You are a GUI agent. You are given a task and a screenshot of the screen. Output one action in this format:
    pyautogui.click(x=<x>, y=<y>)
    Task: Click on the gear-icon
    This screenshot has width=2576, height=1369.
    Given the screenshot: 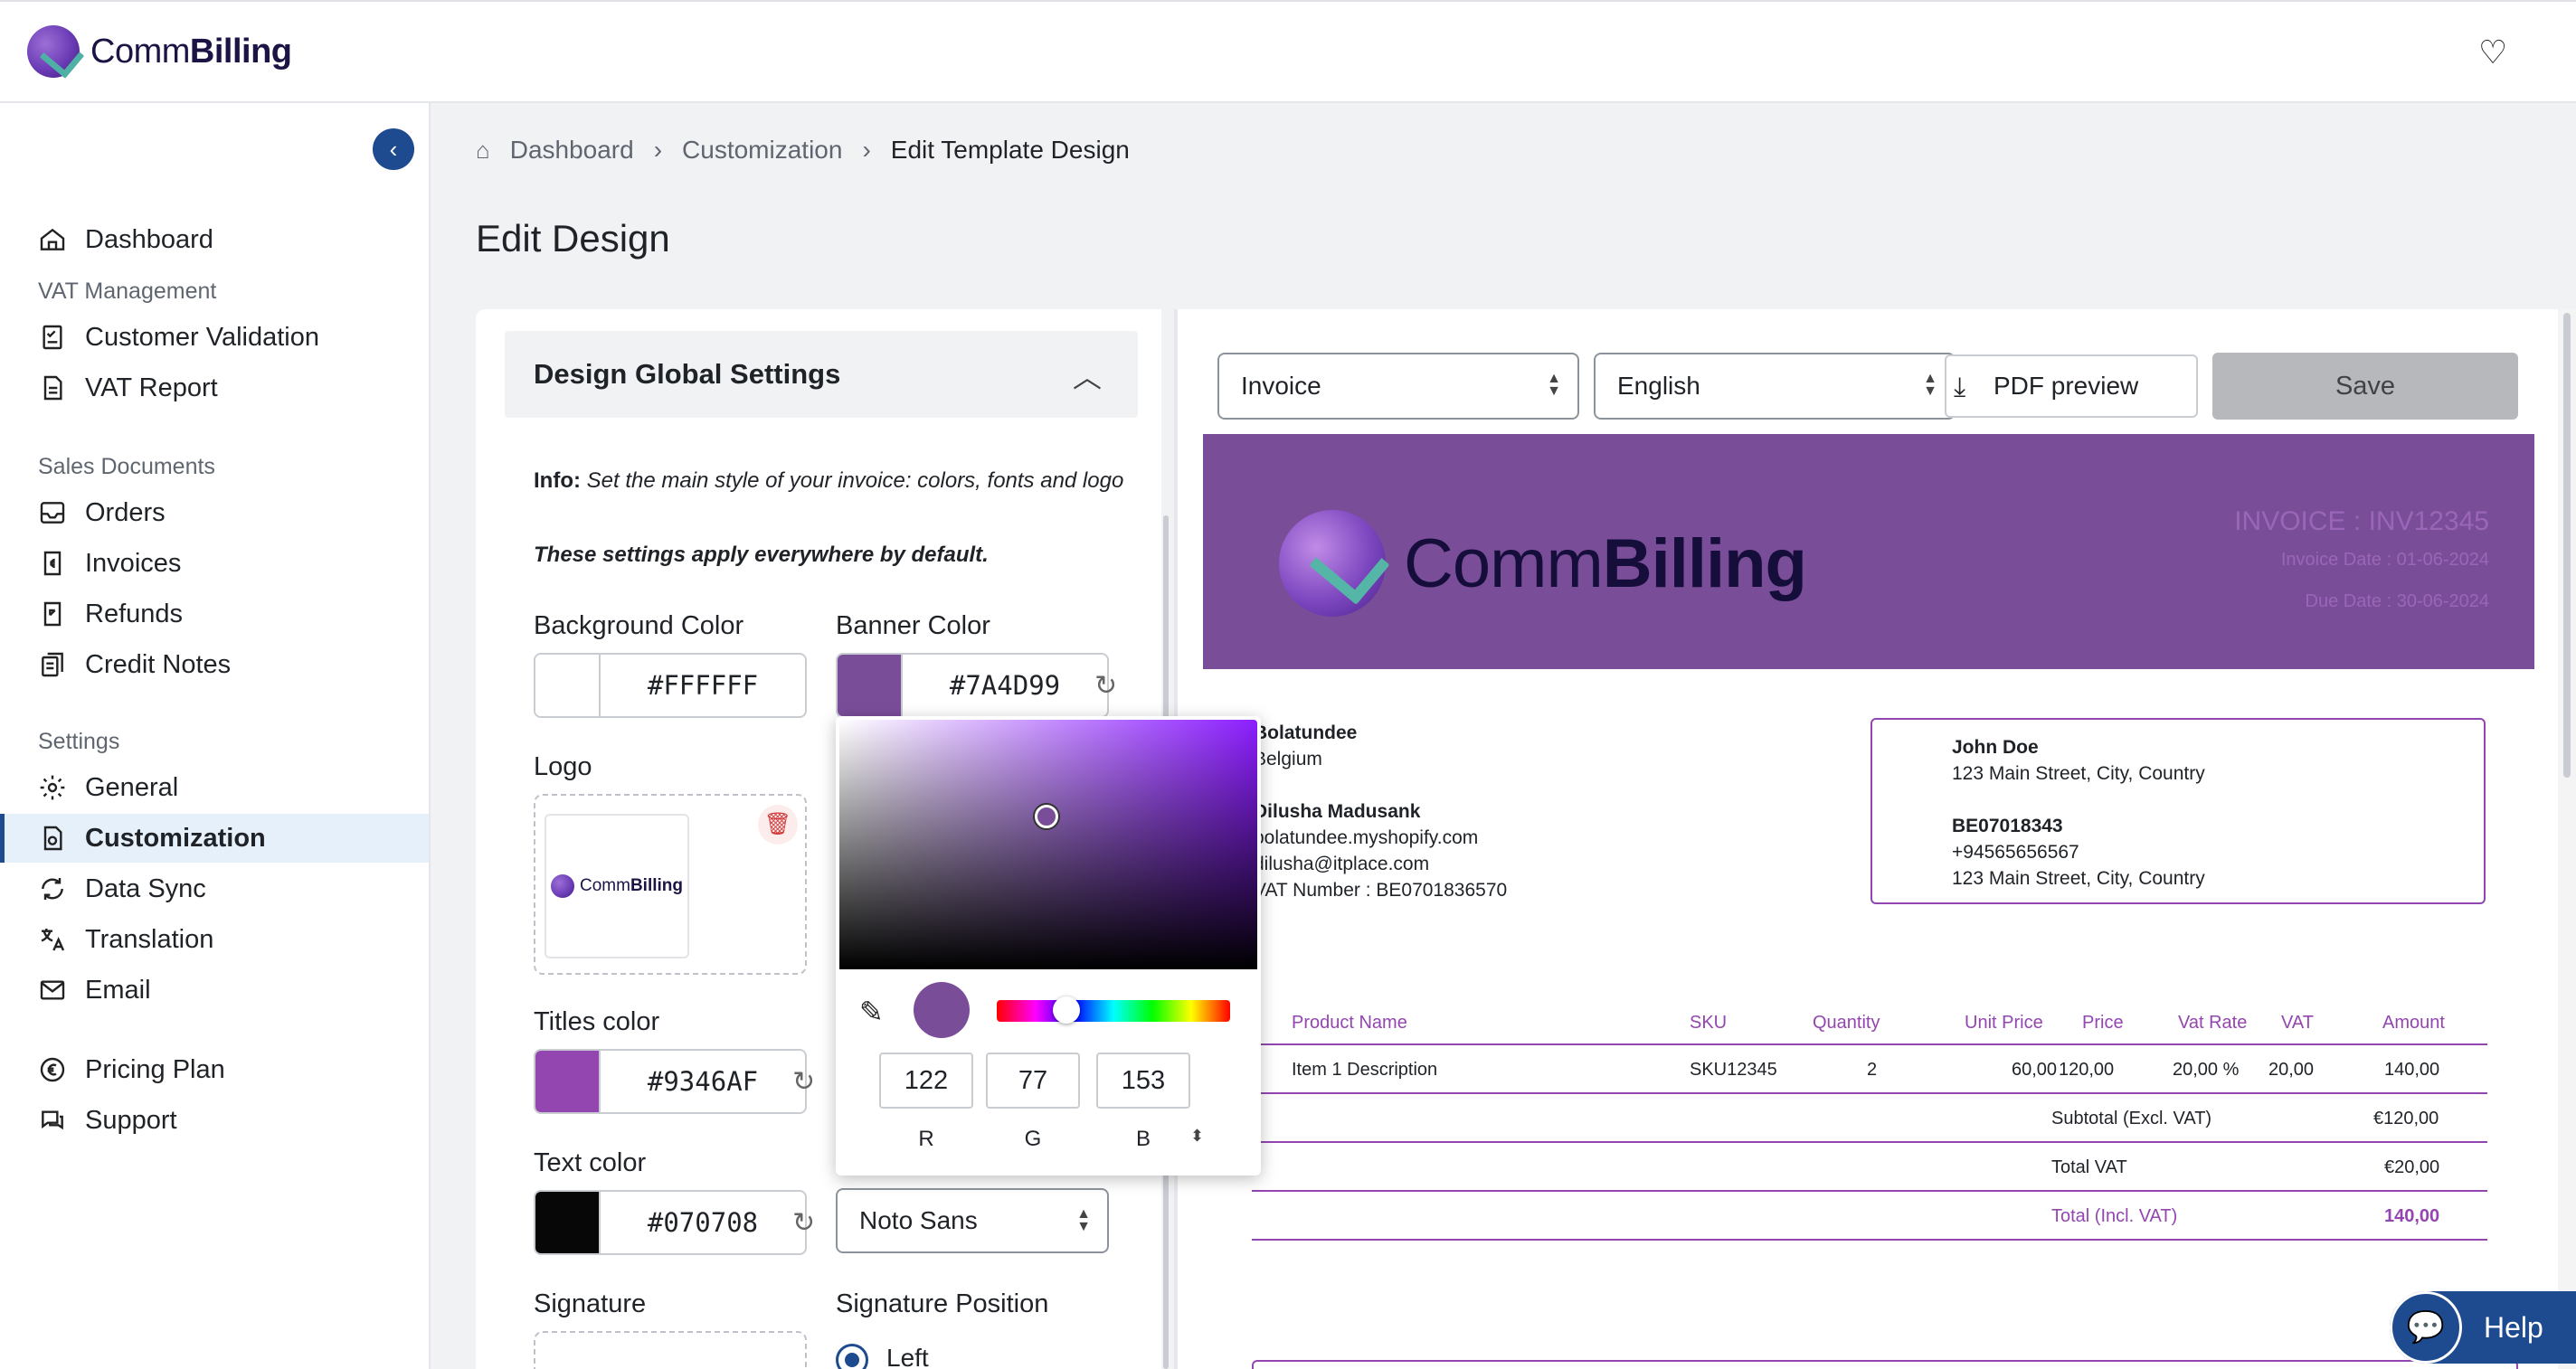 What is the action you would take?
    pyautogui.click(x=52, y=788)
    